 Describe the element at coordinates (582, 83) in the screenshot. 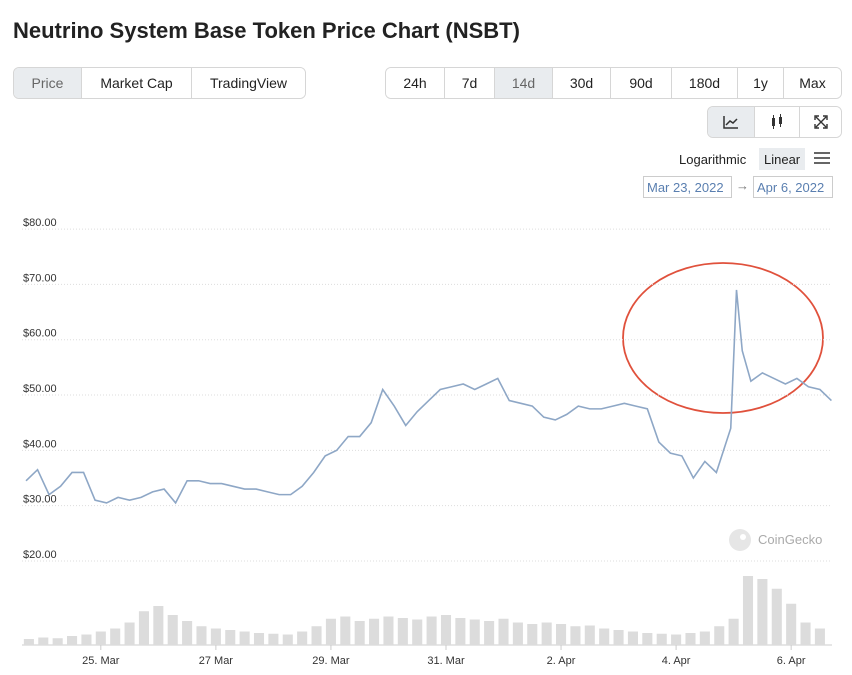

I see `range-button: 30d` at that location.